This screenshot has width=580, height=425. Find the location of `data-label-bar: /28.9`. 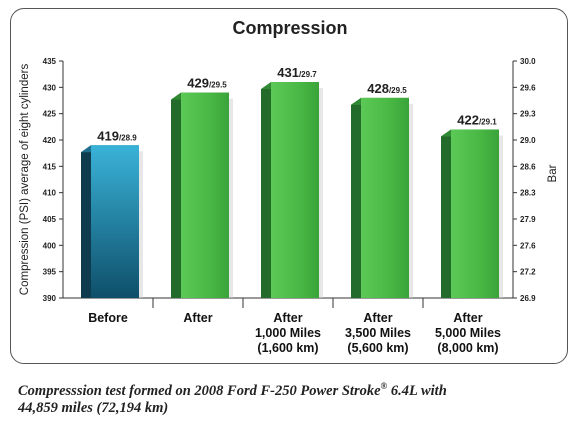

data-label-bar: /28.9 is located at coordinates (128, 137).